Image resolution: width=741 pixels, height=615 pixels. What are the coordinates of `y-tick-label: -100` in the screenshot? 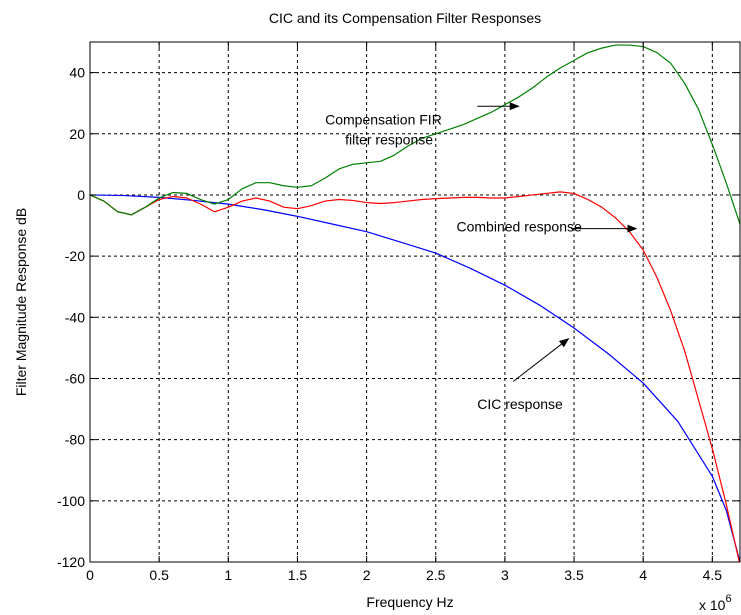 It's located at (71, 501).